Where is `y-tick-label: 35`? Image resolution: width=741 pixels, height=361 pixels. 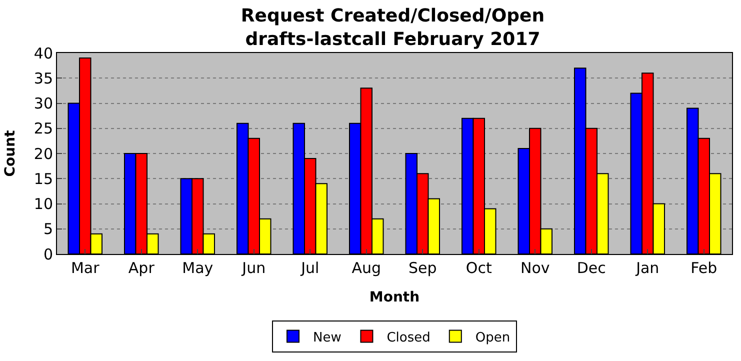 y-tick-label: 35 is located at coordinates (43, 78).